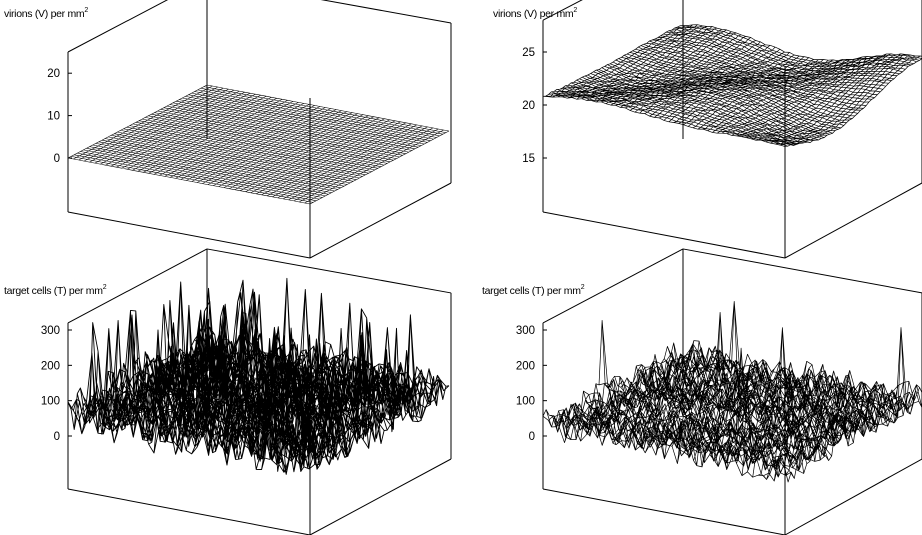 This screenshot has width=922, height=535. What do you see at coordinates (528, 159) in the screenshot?
I see `z-tick-label: 15` at bounding box center [528, 159].